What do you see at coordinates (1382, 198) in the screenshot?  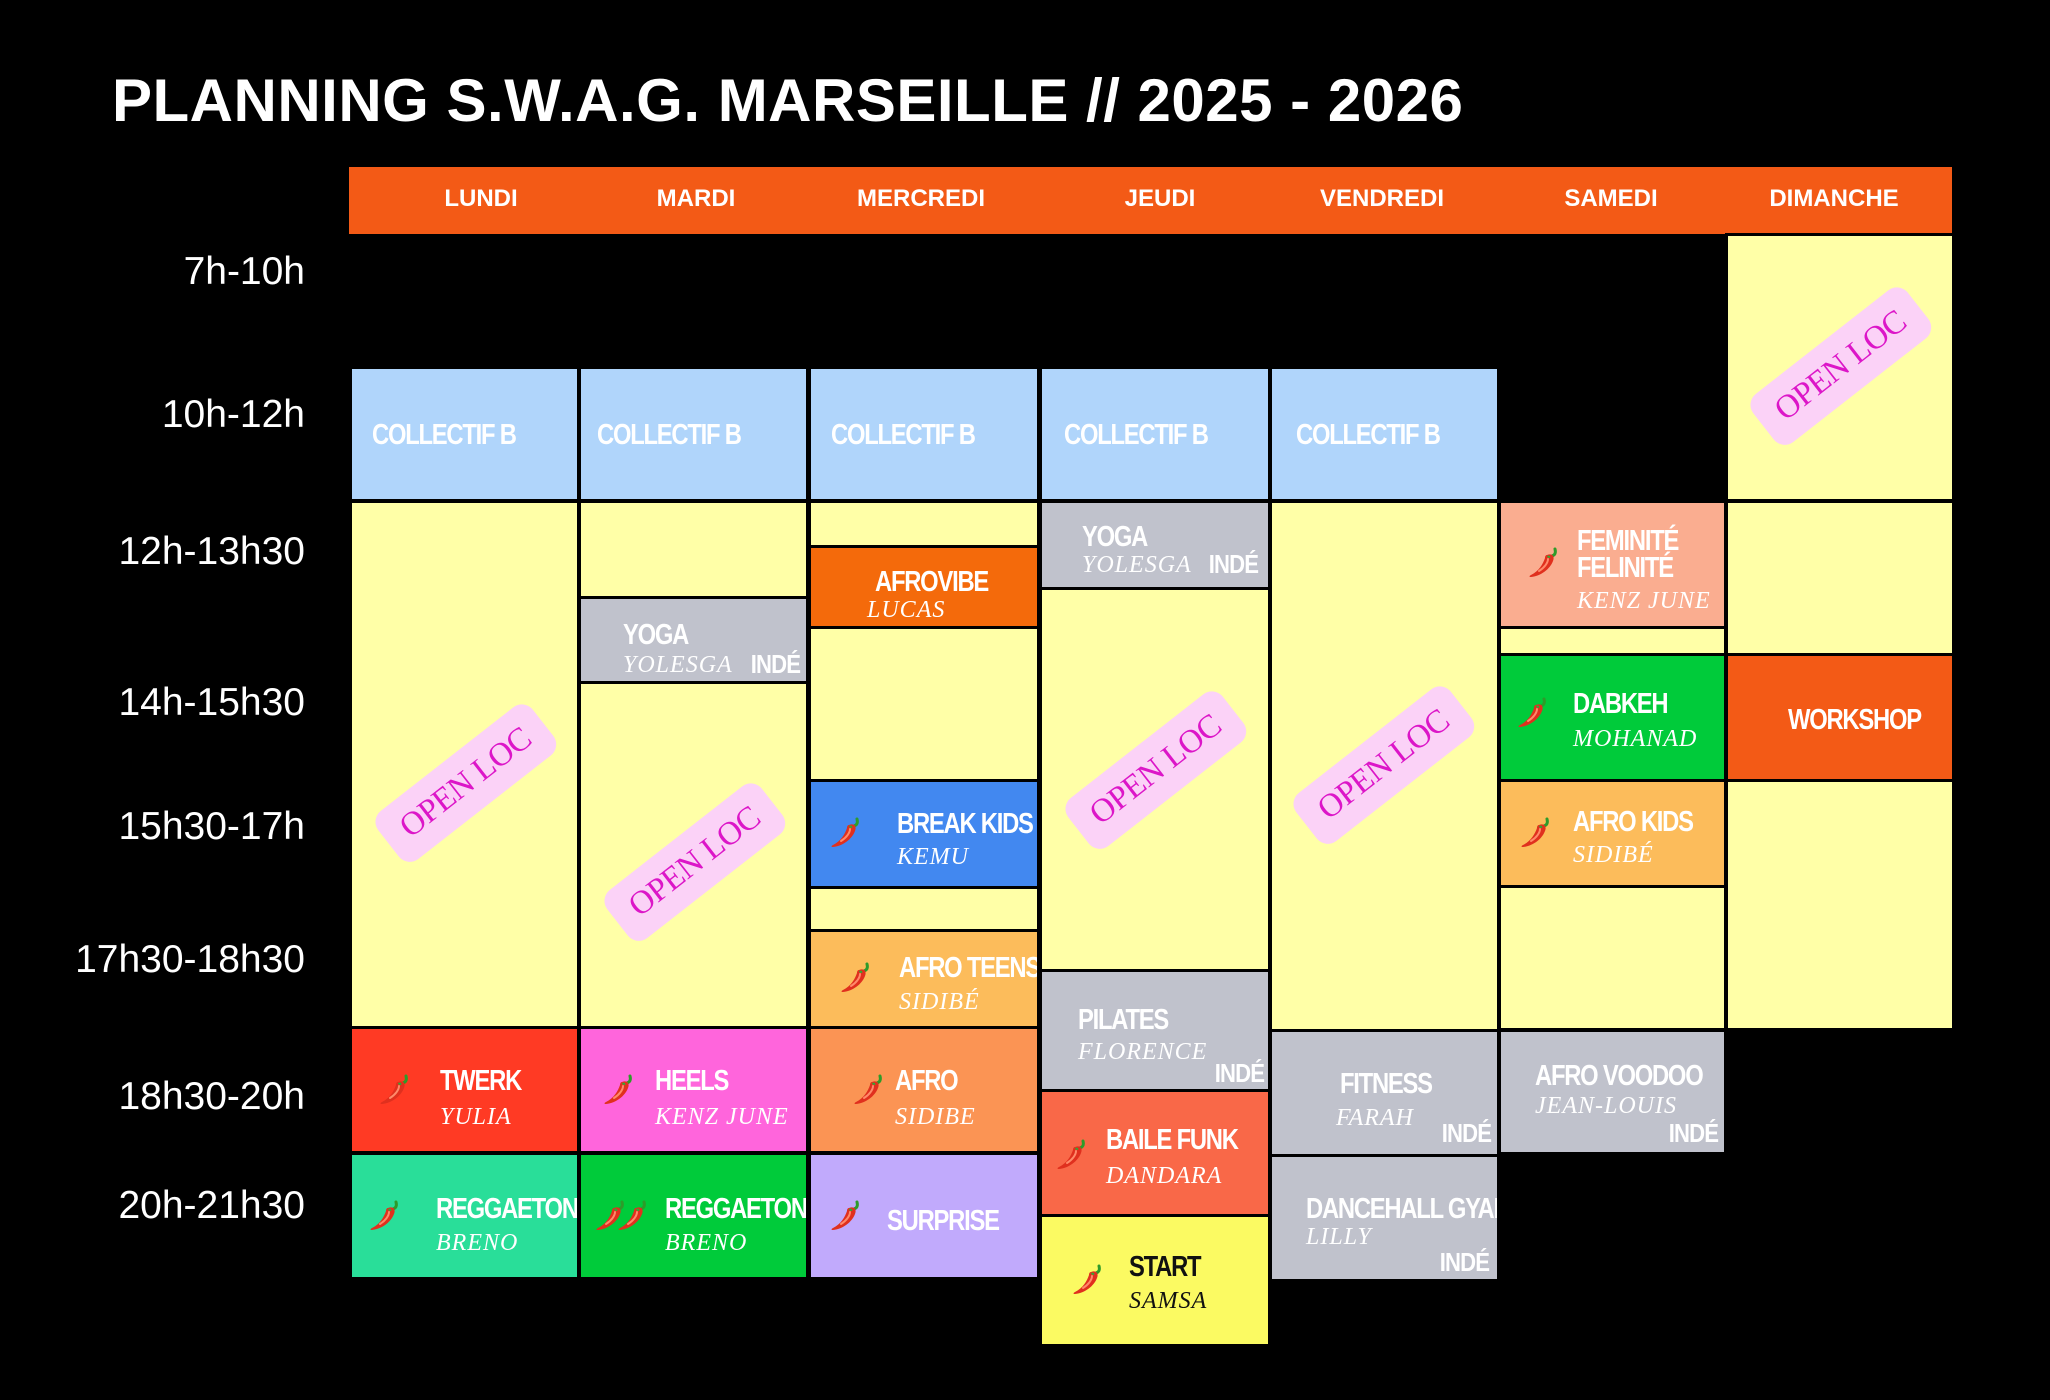 I see `day-header-vendredi: VENDREDI` at bounding box center [1382, 198].